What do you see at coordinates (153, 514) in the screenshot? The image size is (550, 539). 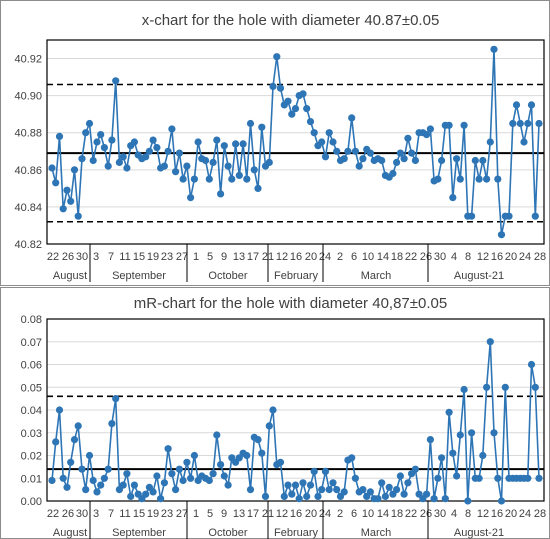 I see `x-day-label: 19` at bounding box center [153, 514].